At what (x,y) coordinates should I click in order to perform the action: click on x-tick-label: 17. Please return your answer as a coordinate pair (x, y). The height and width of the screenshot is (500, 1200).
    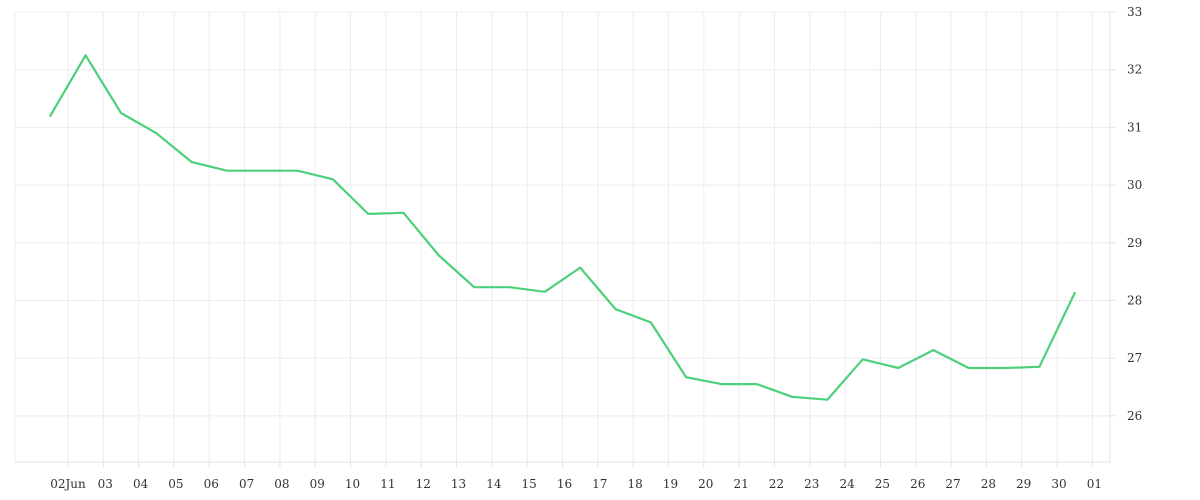
    Looking at the image, I should click on (599, 484).